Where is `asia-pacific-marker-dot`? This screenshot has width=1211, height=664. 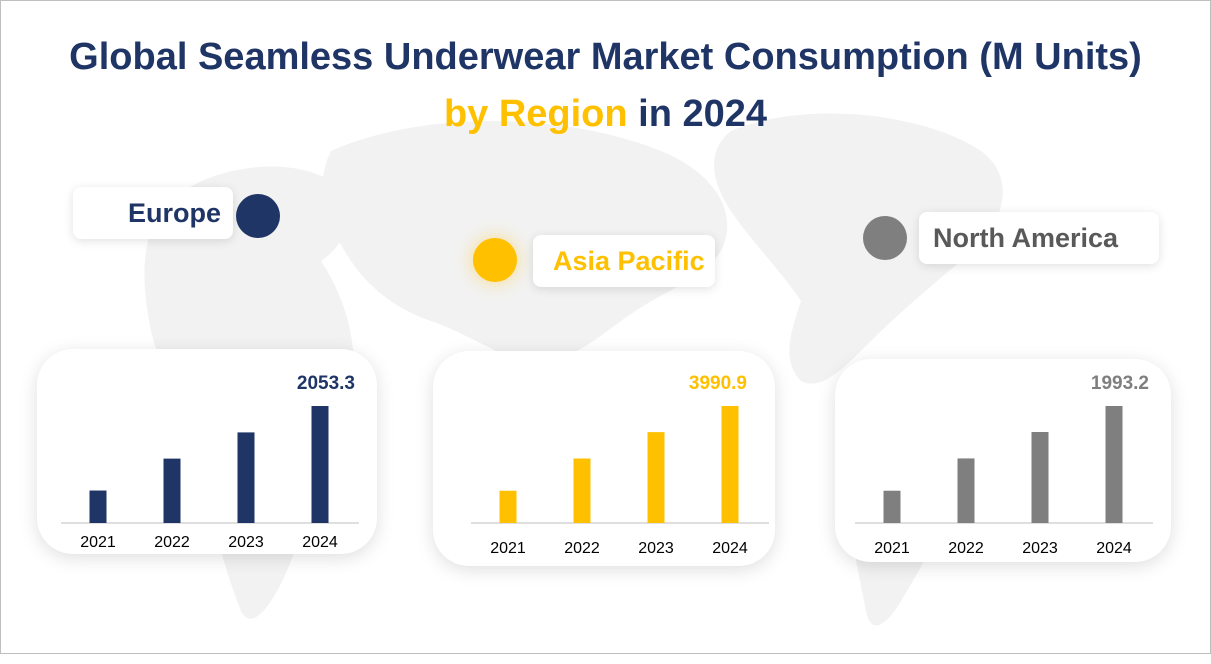 asia-pacific-marker-dot is located at coordinates (495, 260).